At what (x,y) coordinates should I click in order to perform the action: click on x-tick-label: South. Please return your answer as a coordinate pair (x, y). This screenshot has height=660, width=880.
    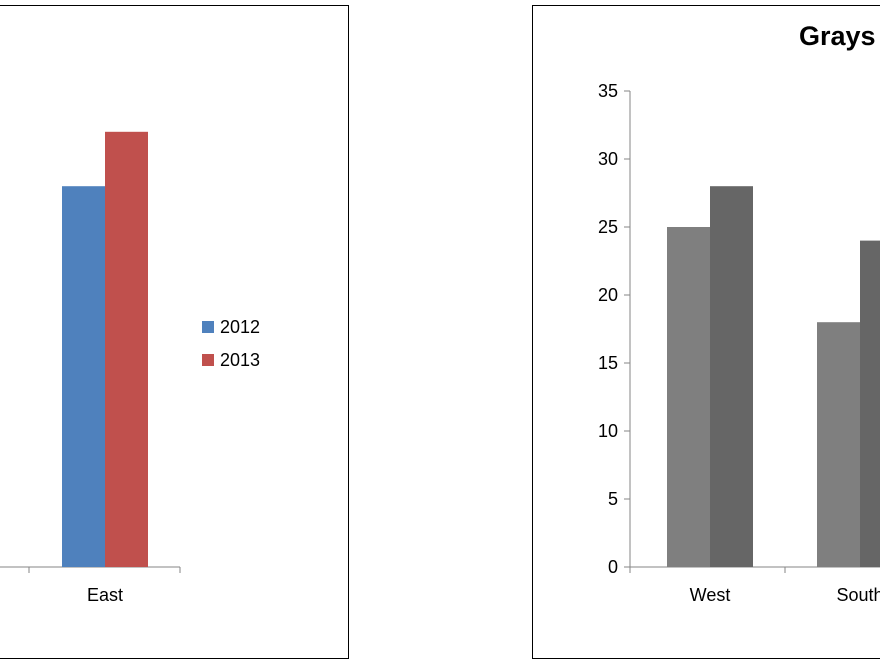
    Looking at the image, I should click on (858, 595).